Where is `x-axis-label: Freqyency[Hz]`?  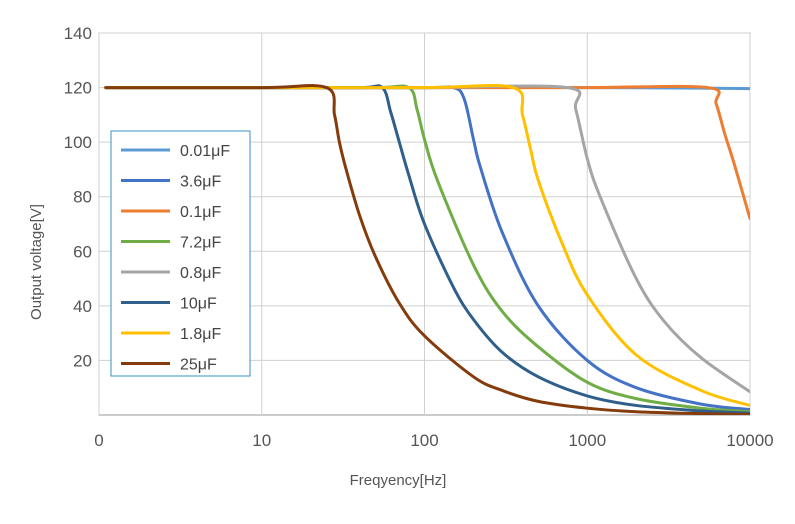 x-axis-label: Freqyency[Hz] is located at coordinates (398, 480).